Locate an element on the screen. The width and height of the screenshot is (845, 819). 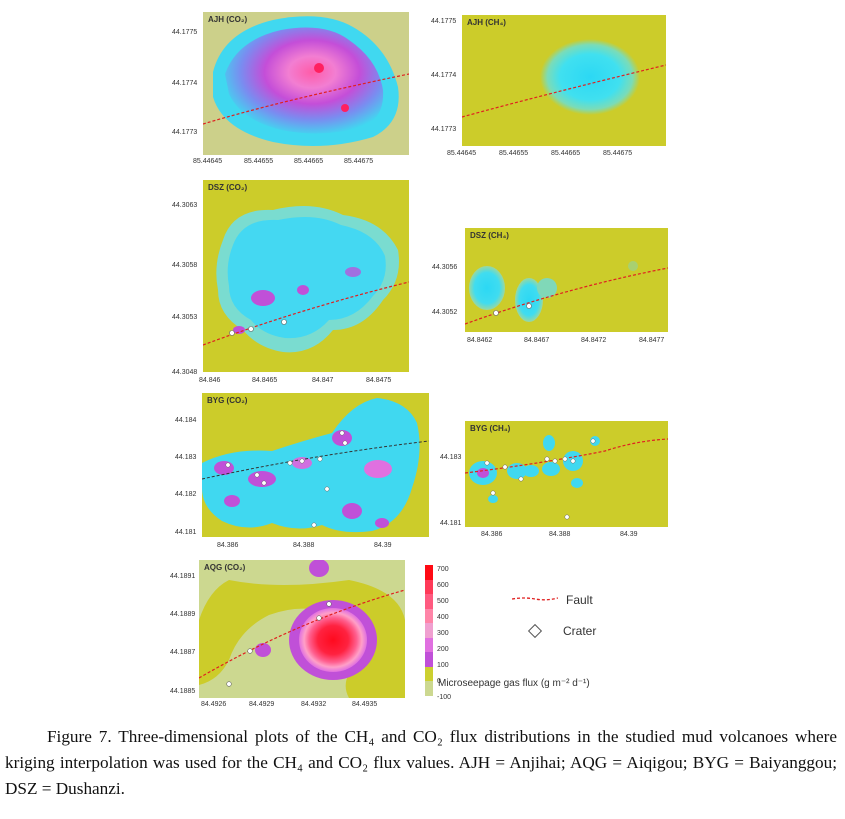
byg-co2-map is located at coordinates (315, 465).